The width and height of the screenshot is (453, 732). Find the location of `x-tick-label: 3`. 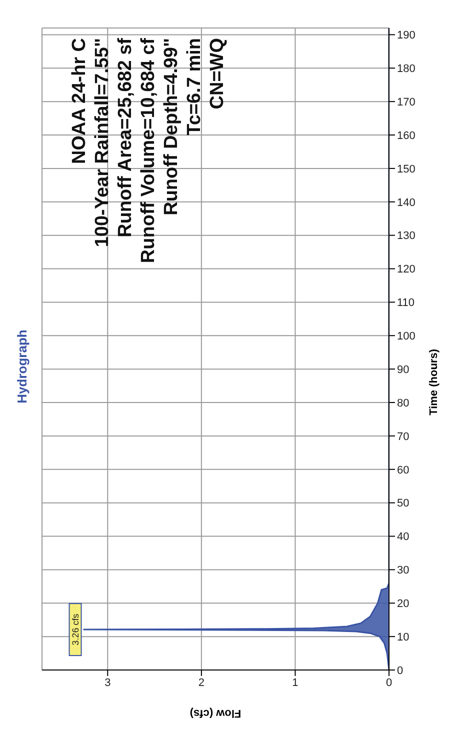

x-tick-label: 3 is located at coordinates (107, 682).